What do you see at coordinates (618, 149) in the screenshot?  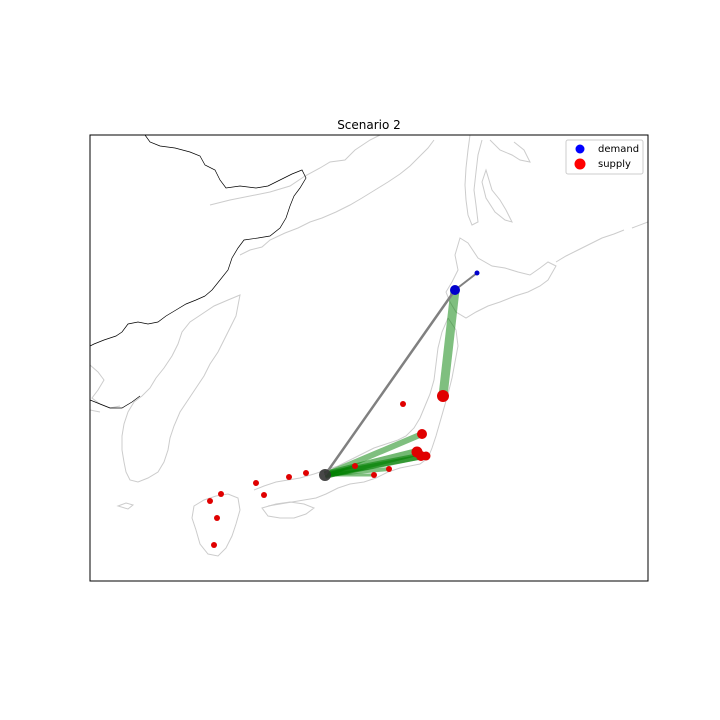 I see `legend-demand-label: demand` at bounding box center [618, 149].